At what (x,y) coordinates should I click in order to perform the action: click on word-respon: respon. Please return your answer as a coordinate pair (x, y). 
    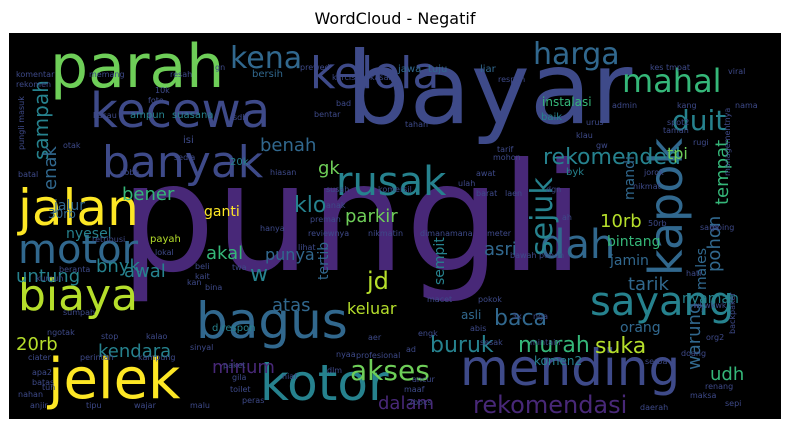
    Looking at the image, I should click on (511, 79).